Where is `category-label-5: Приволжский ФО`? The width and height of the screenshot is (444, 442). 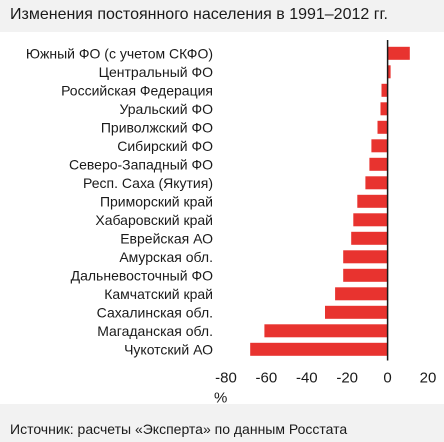
category-label-5: Приволжский ФО is located at coordinates (157, 127).